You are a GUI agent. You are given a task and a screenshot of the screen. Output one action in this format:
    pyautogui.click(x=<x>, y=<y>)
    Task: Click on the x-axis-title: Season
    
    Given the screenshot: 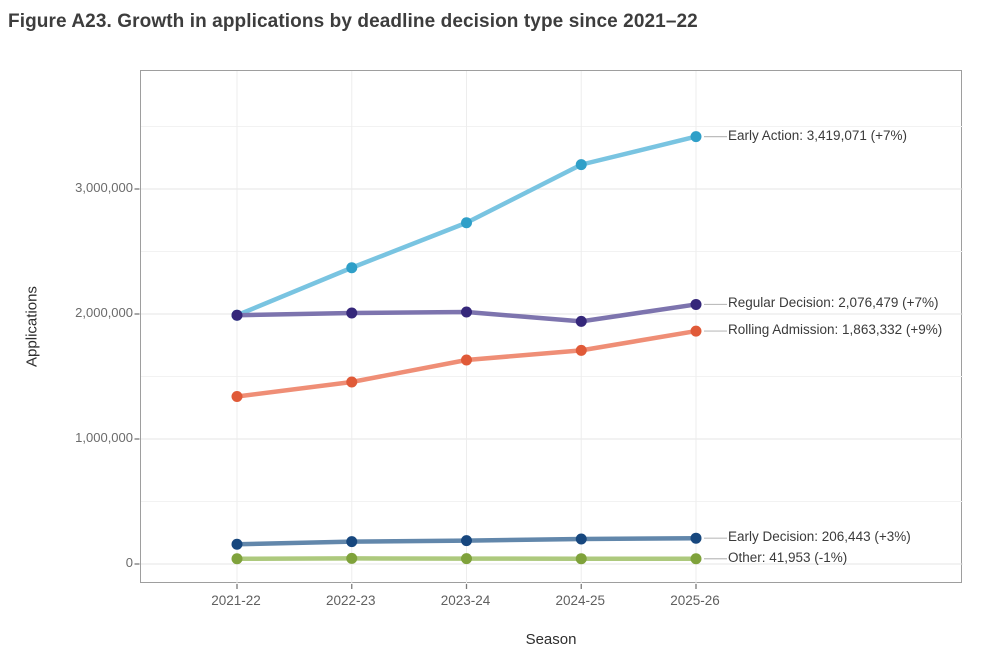 What is the action you would take?
    pyautogui.click(x=551, y=639)
    